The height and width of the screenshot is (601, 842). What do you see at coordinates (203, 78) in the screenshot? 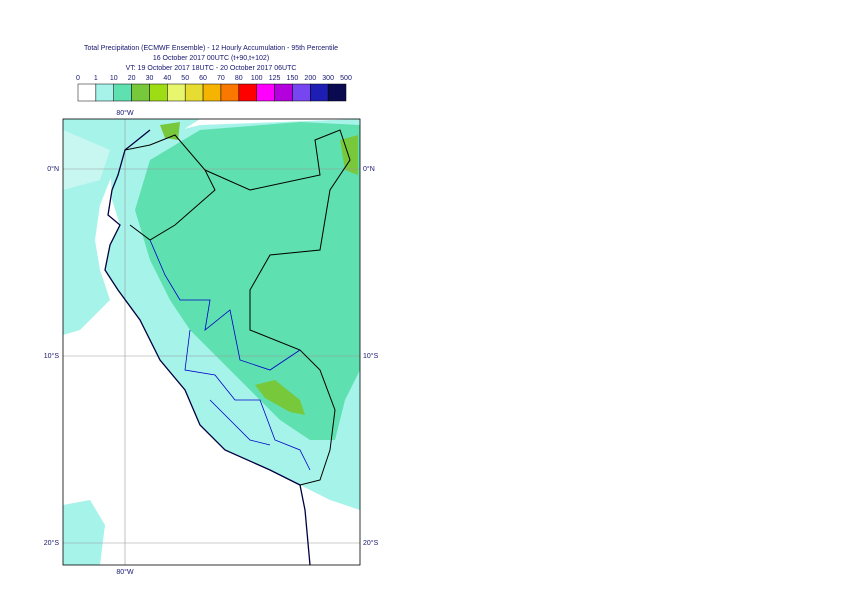
I see `legend-label: 60` at bounding box center [203, 78].